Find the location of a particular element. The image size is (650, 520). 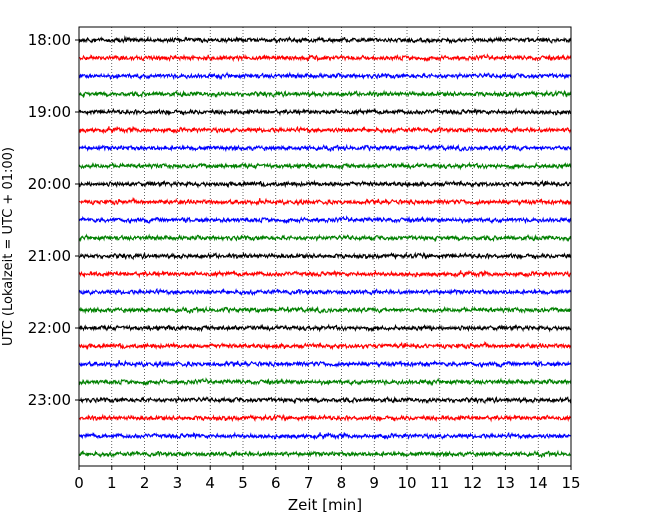

y-tick-label: 19:00 is located at coordinates (49, 112).